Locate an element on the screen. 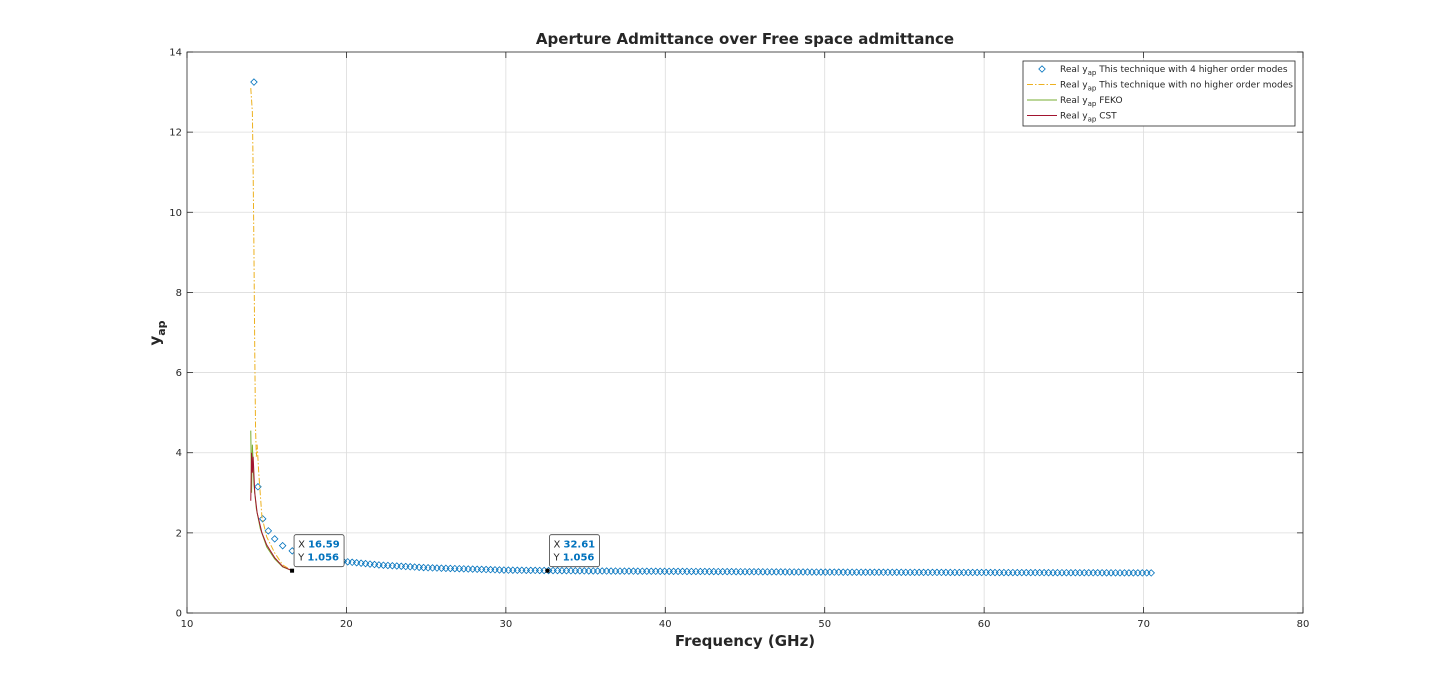  legend-marker is located at coordinates (1042, 69).